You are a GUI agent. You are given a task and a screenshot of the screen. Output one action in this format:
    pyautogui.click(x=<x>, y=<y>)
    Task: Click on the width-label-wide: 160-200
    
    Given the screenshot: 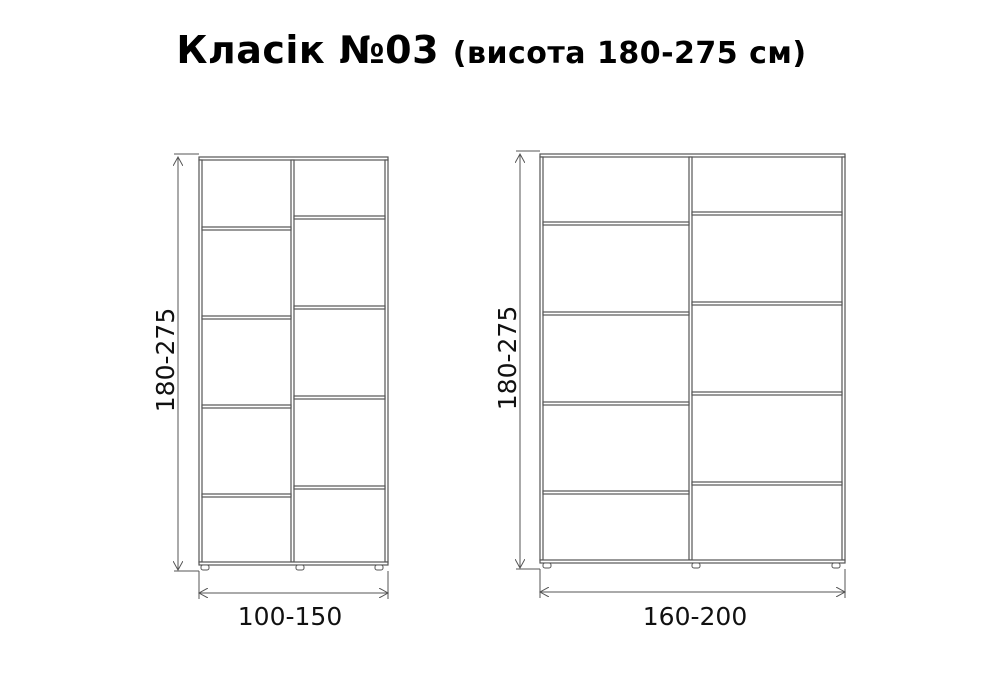 What is the action you would take?
    pyautogui.click(x=695, y=616)
    